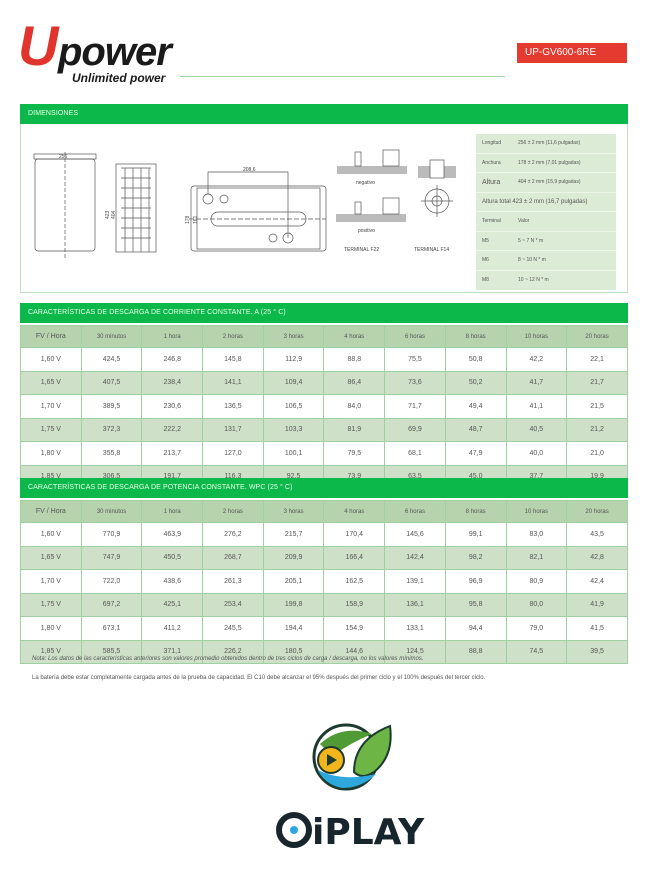 Image resolution: width=661 pixels, height=872 pixels. What do you see at coordinates (431, 250) in the screenshot?
I see `terminal-f14-label: TERMINAL F14` at bounding box center [431, 250].